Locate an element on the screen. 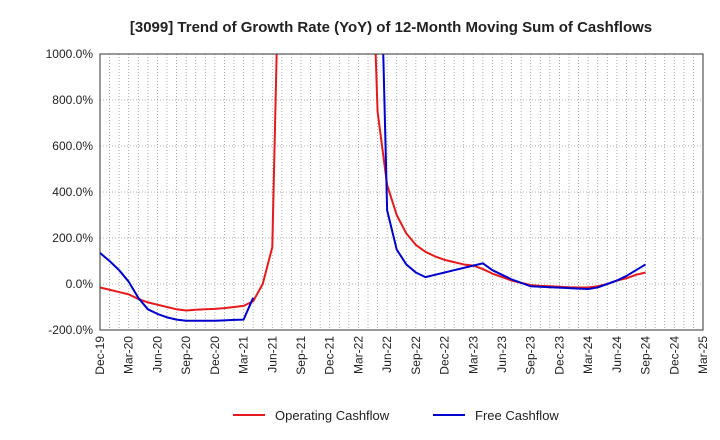  y-tick-label: 1000.0% is located at coordinates (70, 54).